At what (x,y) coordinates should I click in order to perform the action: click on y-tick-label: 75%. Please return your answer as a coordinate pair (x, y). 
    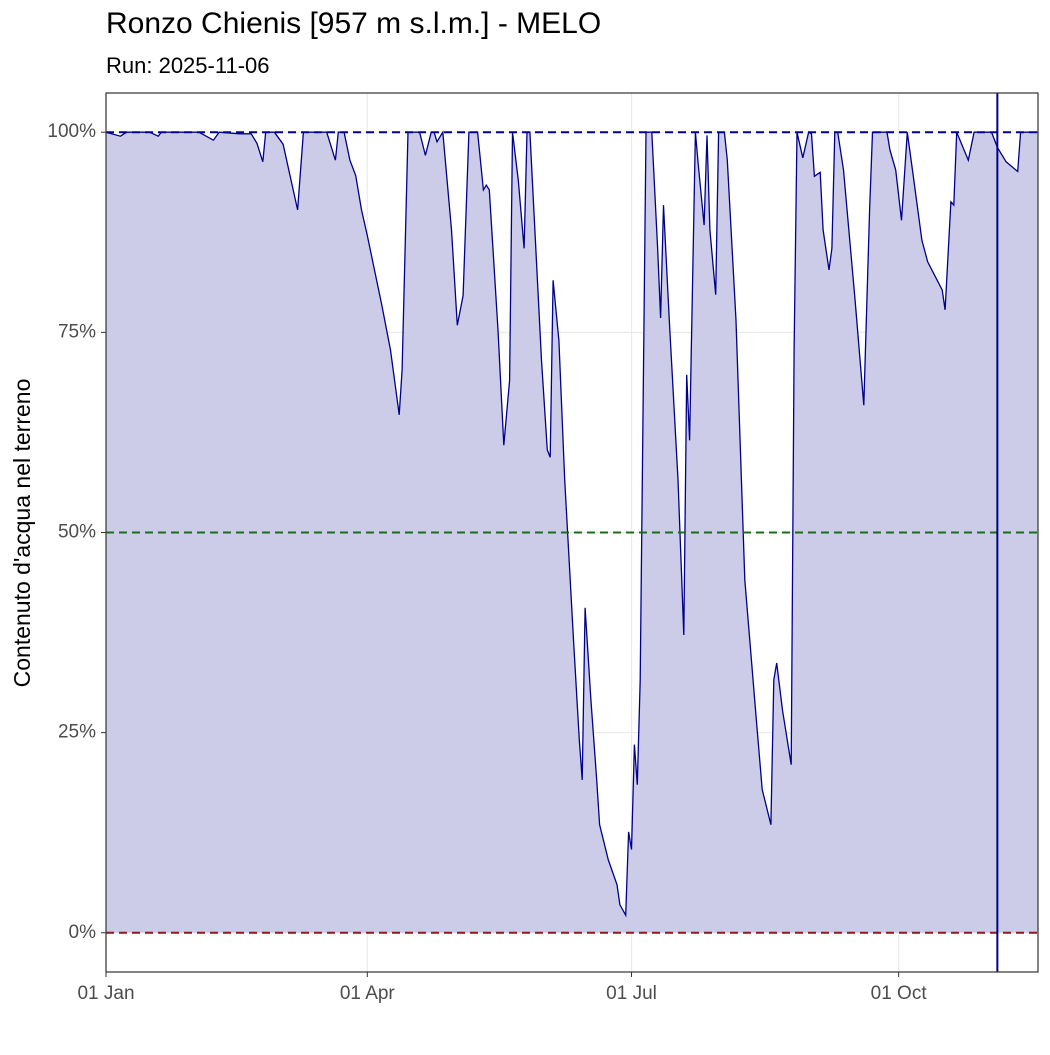
    Looking at the image, I should click on (77, 331).